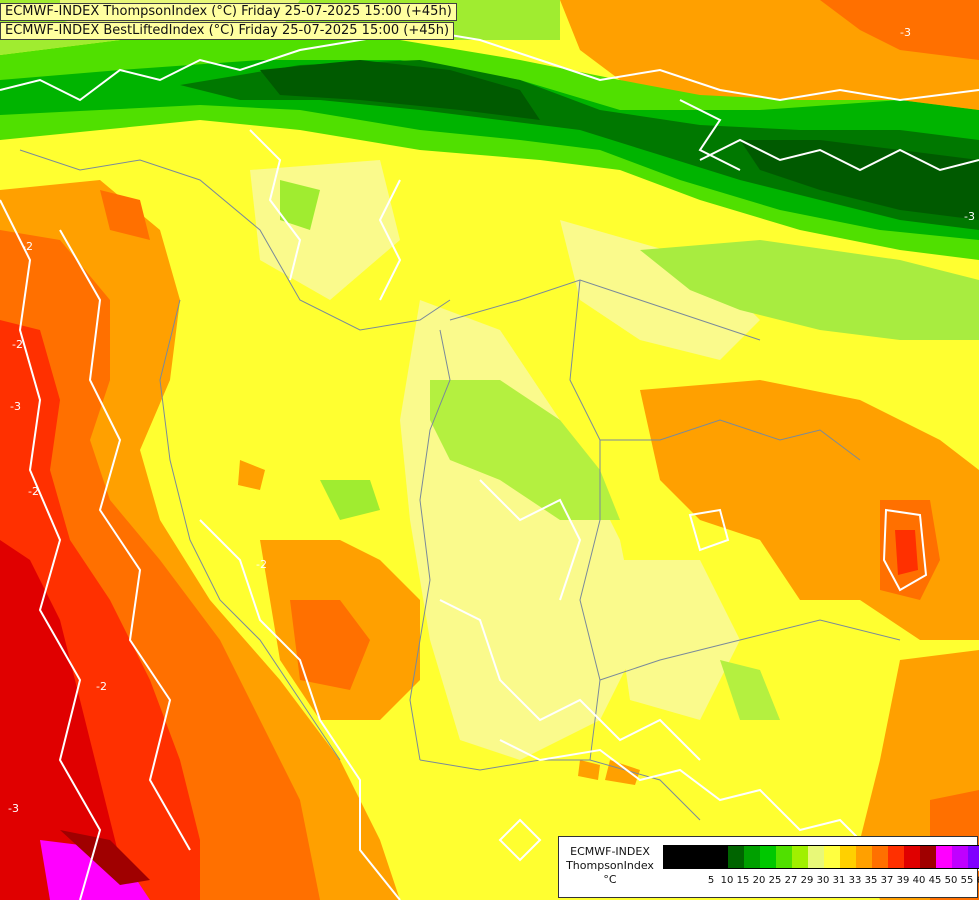 The height and width of the screenshot is (900, 979). Describe the element at coordinates (839, 880) in the screenshot. I see `legend-tick-label: 31` at that location.